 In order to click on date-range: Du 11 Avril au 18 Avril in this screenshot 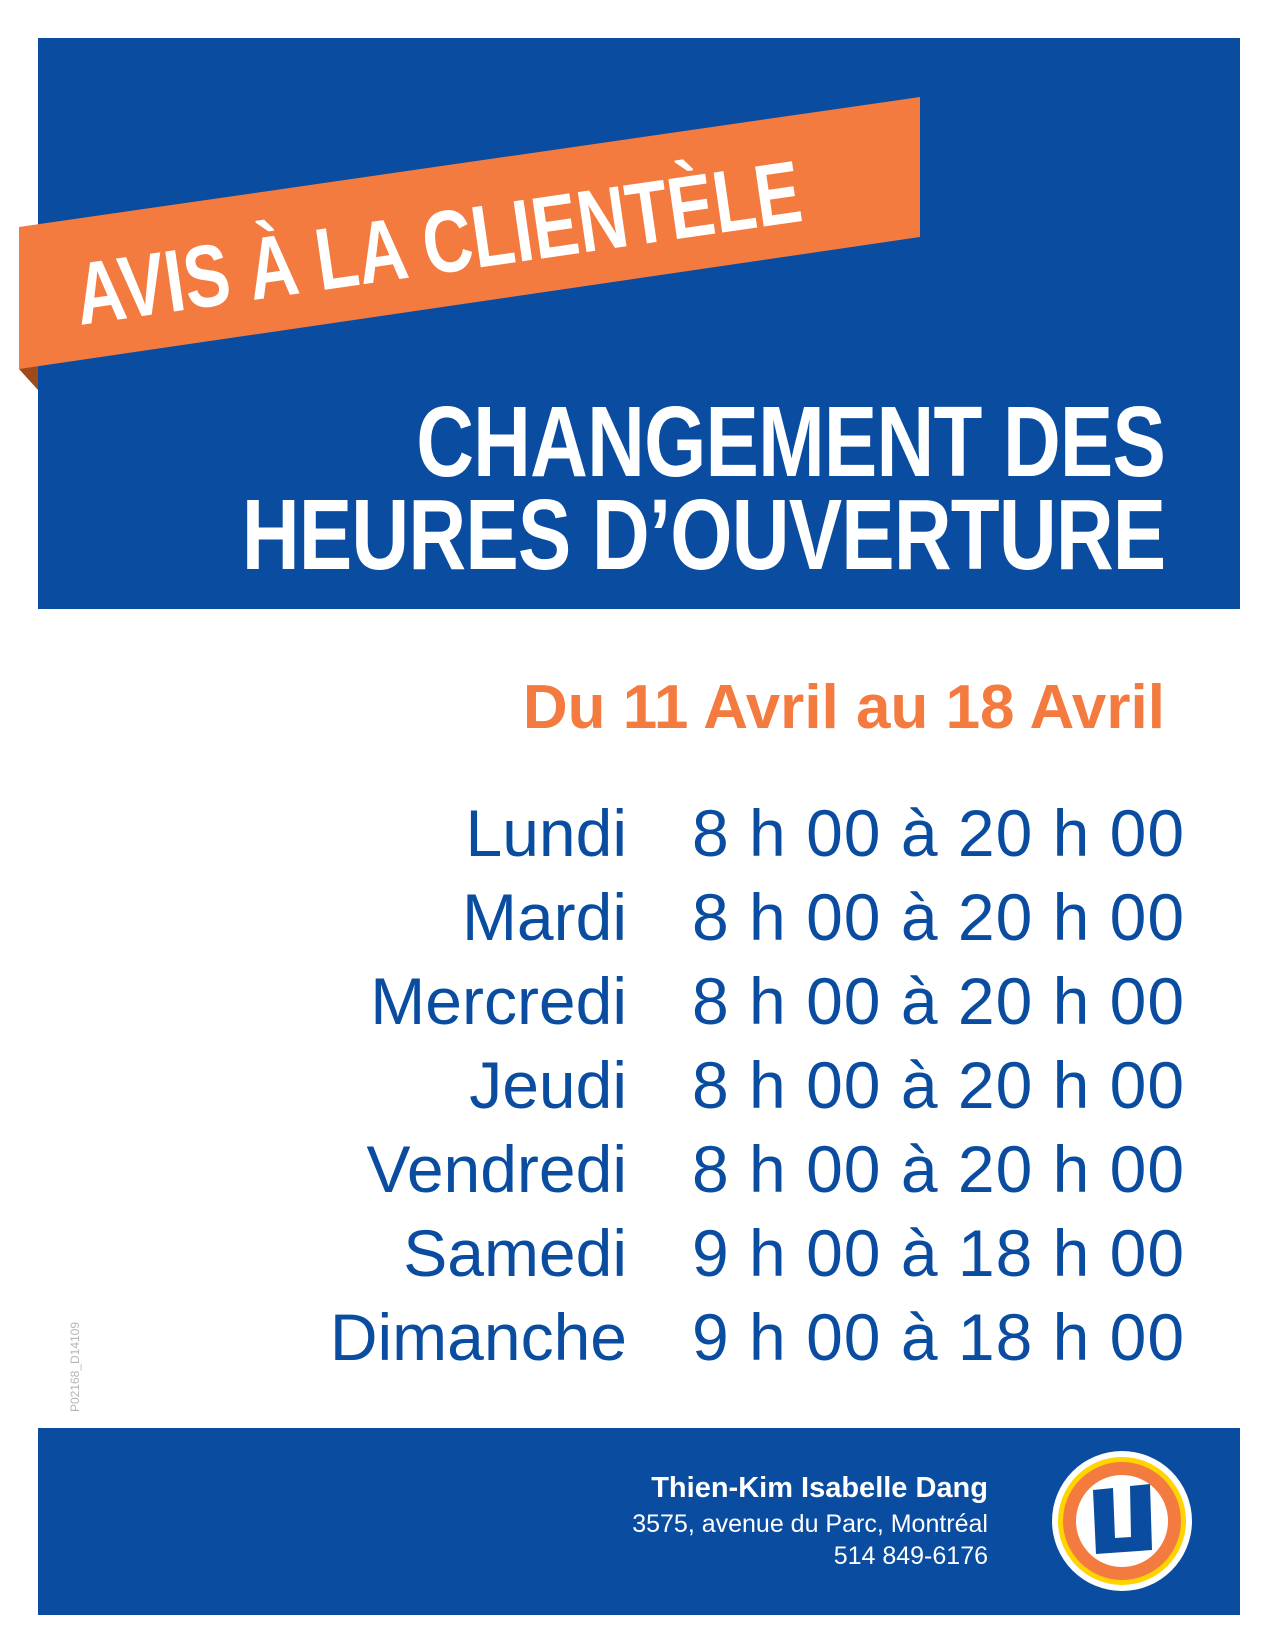, I will do `click(843, 707)`.